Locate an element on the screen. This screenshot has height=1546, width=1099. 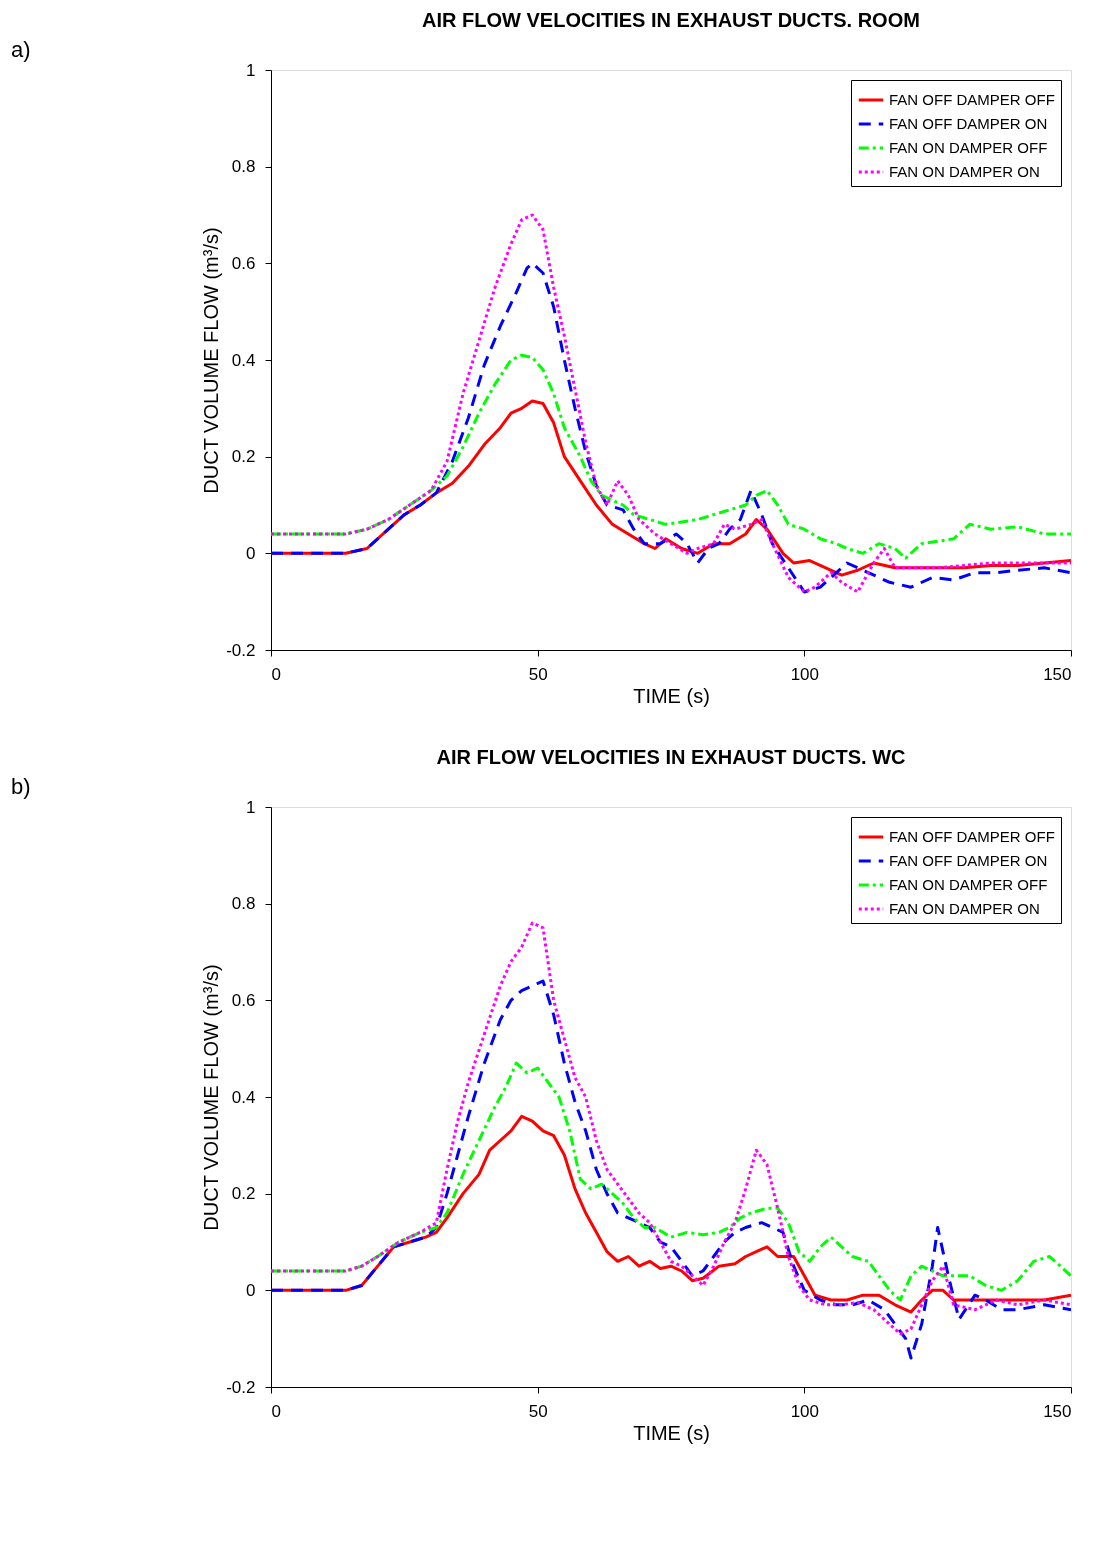
text: b) is located at coordinates (21, 786).